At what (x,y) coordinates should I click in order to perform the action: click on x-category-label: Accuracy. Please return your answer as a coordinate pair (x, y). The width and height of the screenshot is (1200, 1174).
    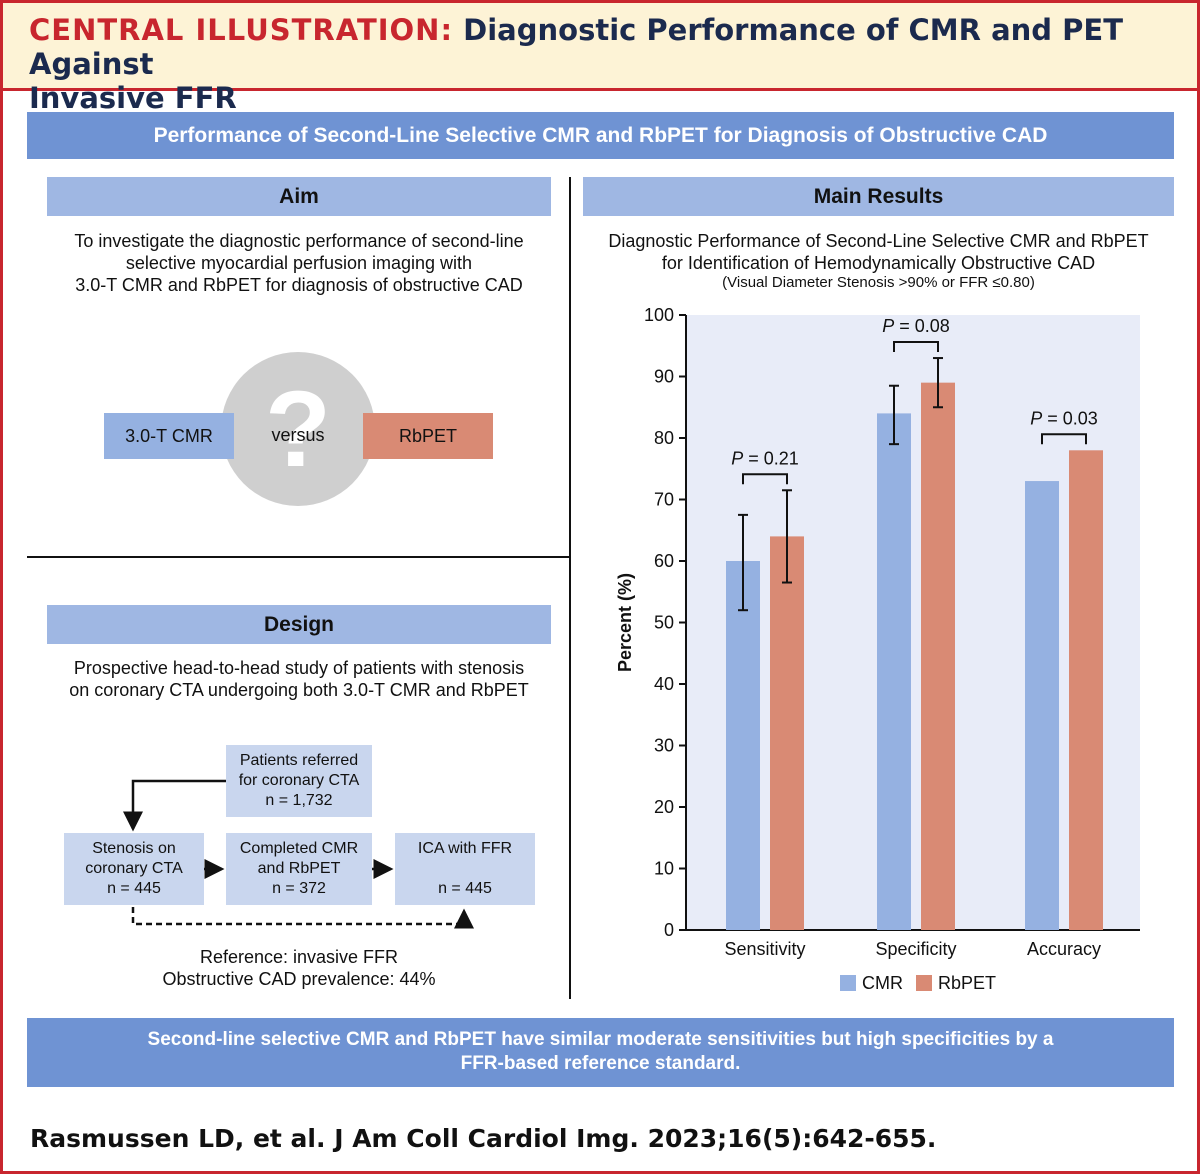
    Looking at the image, I should click on (1064, 949).